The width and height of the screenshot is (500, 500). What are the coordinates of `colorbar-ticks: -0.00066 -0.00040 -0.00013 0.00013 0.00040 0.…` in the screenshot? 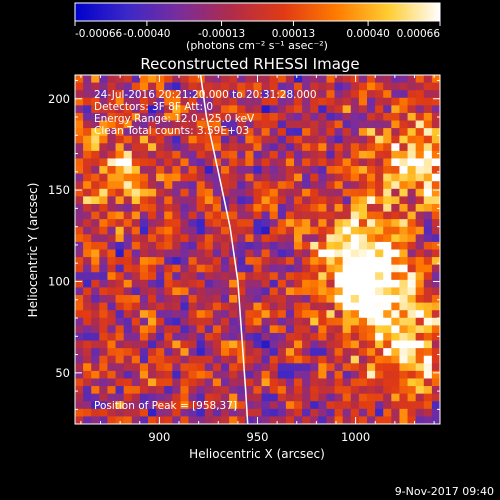 It's located at (257, 30).